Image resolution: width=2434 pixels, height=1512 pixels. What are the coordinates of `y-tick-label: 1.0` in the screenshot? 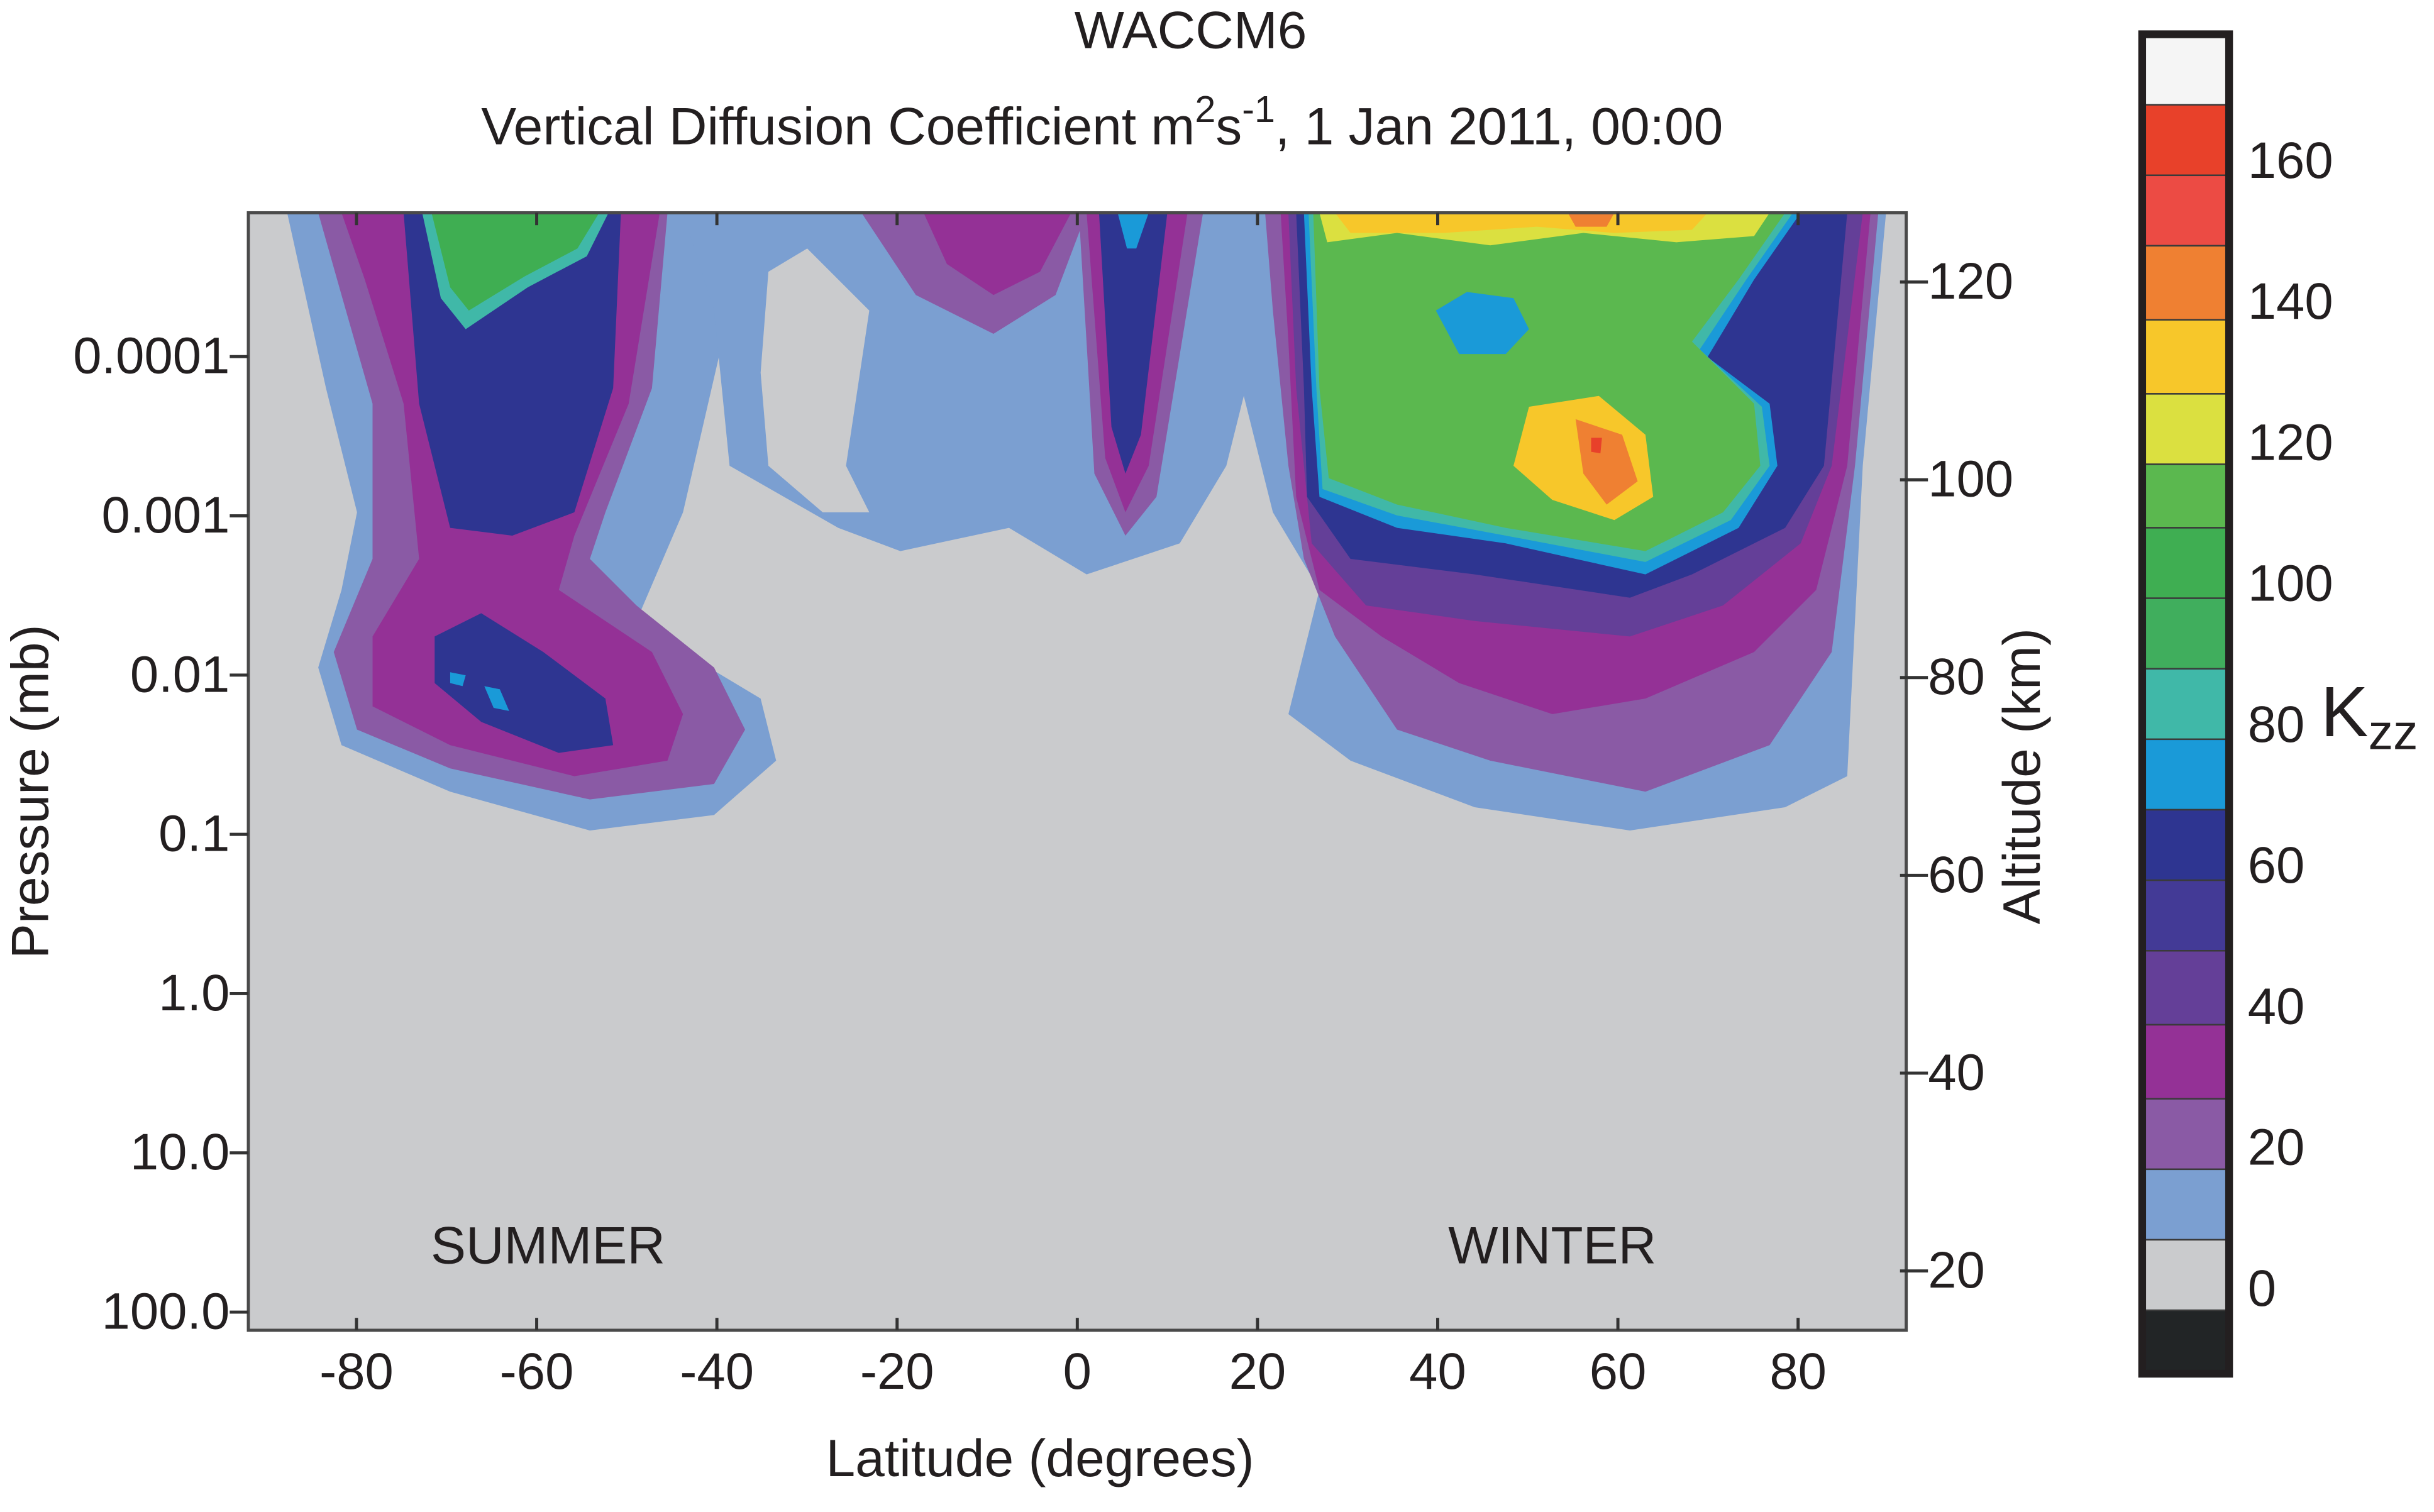 It's located at (194, 993).